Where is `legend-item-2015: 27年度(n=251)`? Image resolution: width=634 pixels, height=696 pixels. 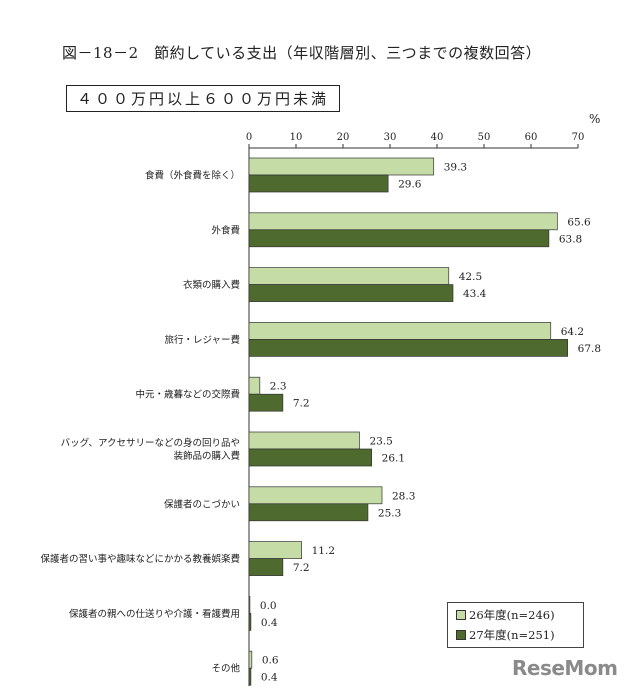
legend-item-2015: 27年度(n=251) is located at coordinates (515, 635).